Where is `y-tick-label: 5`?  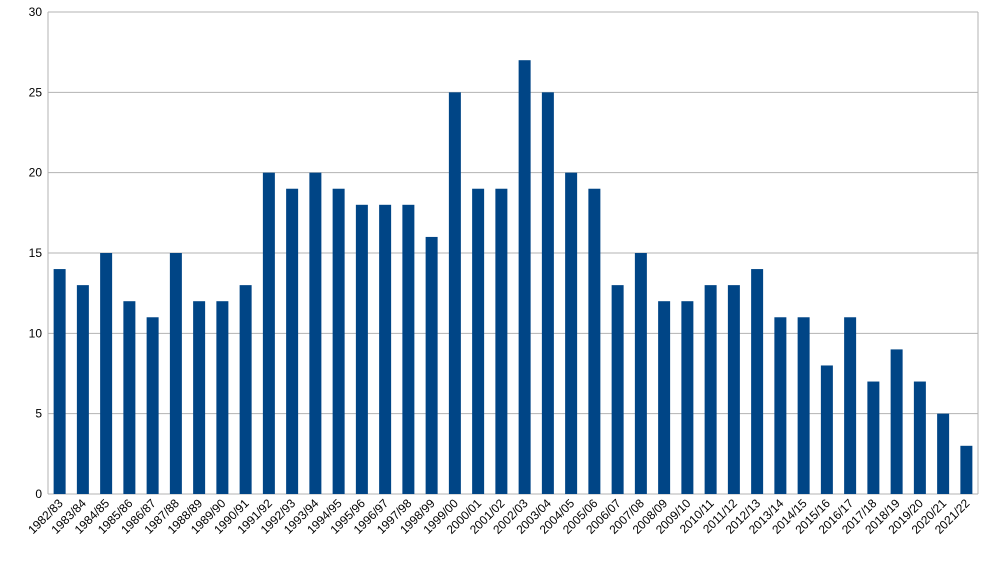 y-tick-label: 5 is located at coordinates (38, 414).